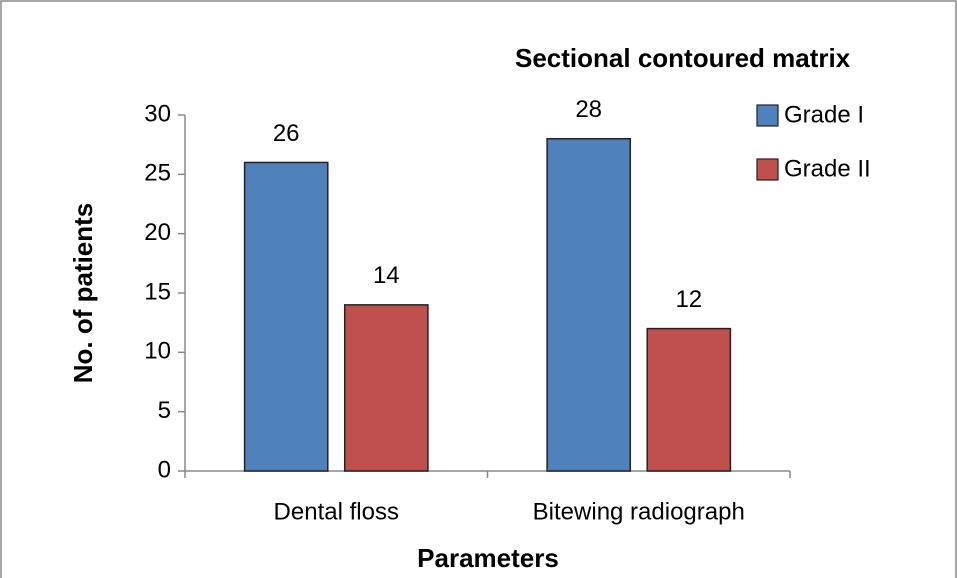 The height and width of the screenshot is (578, 957). I want to click on x-tick-label: Dental floss, so click(336, 511).